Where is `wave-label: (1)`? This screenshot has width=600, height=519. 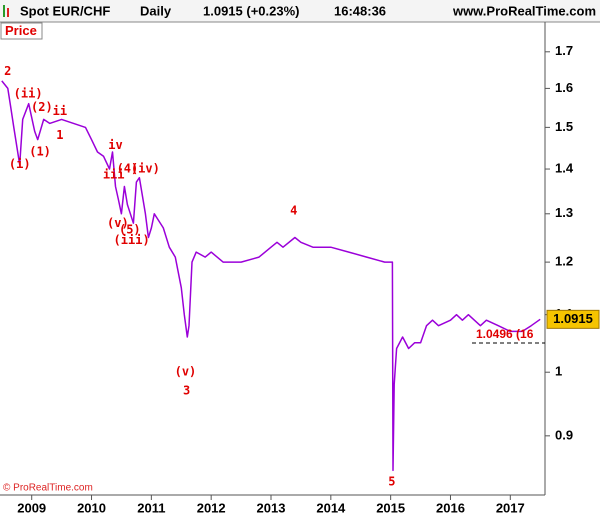
wave-label: (1) is located at coordinates (40, 152).